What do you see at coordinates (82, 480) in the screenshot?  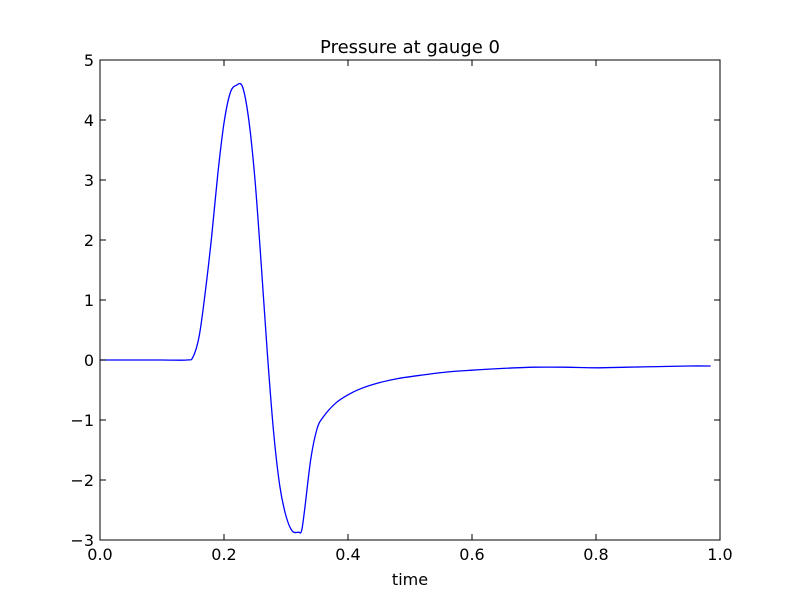 I see `y-tick-label: −2` at bounding box center [82, 480].